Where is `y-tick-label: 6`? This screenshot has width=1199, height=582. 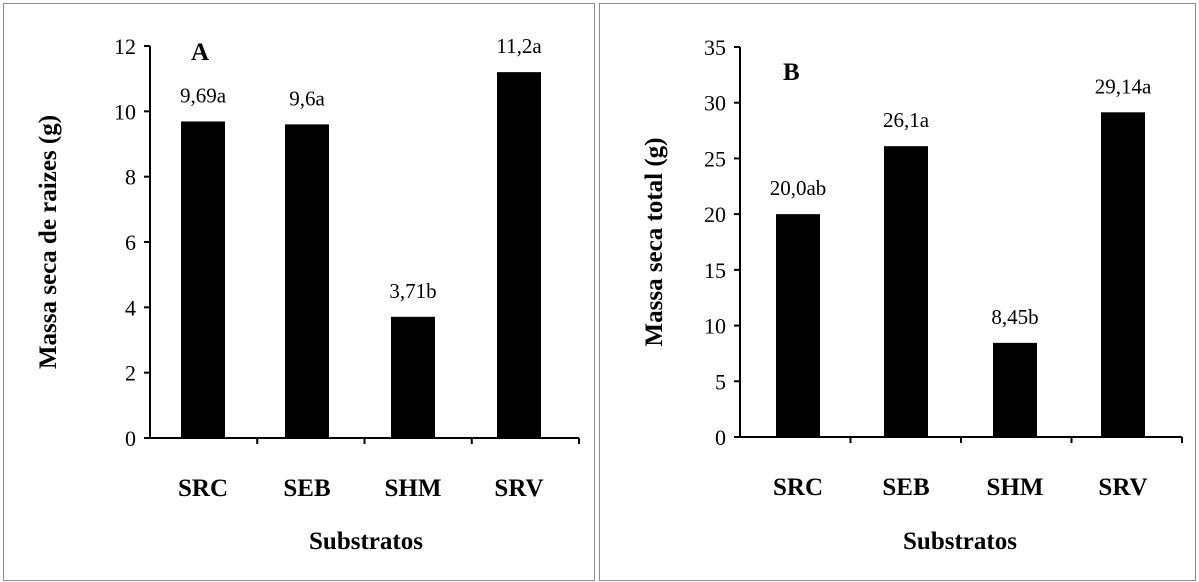 y-tick-label: 6 is located at coordinates (130, 242).